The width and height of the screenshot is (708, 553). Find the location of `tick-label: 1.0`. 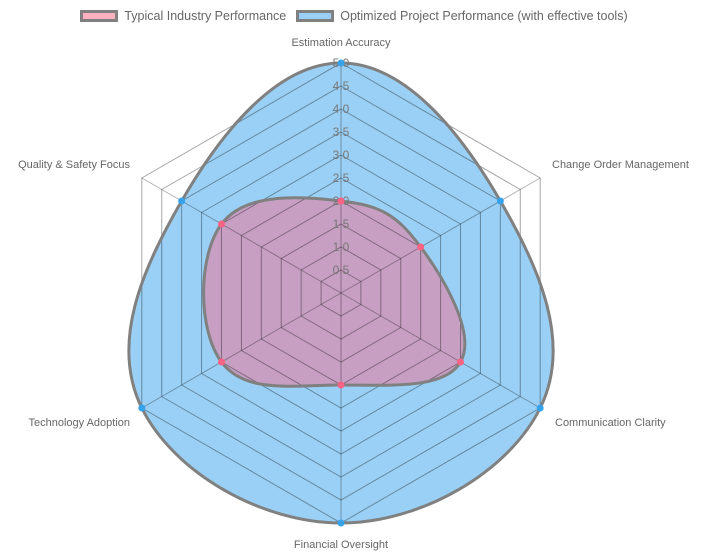

tick-label: 1.0 is located at coordinates (341, 247).